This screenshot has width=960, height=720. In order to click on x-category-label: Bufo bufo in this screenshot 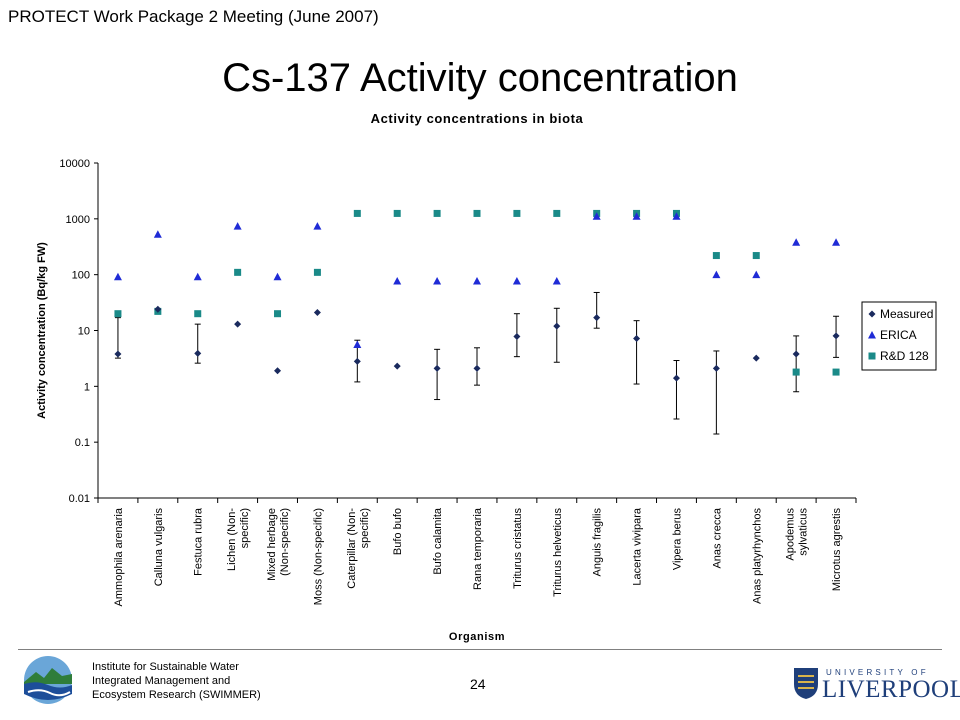, I will do `click(398, 531)`.